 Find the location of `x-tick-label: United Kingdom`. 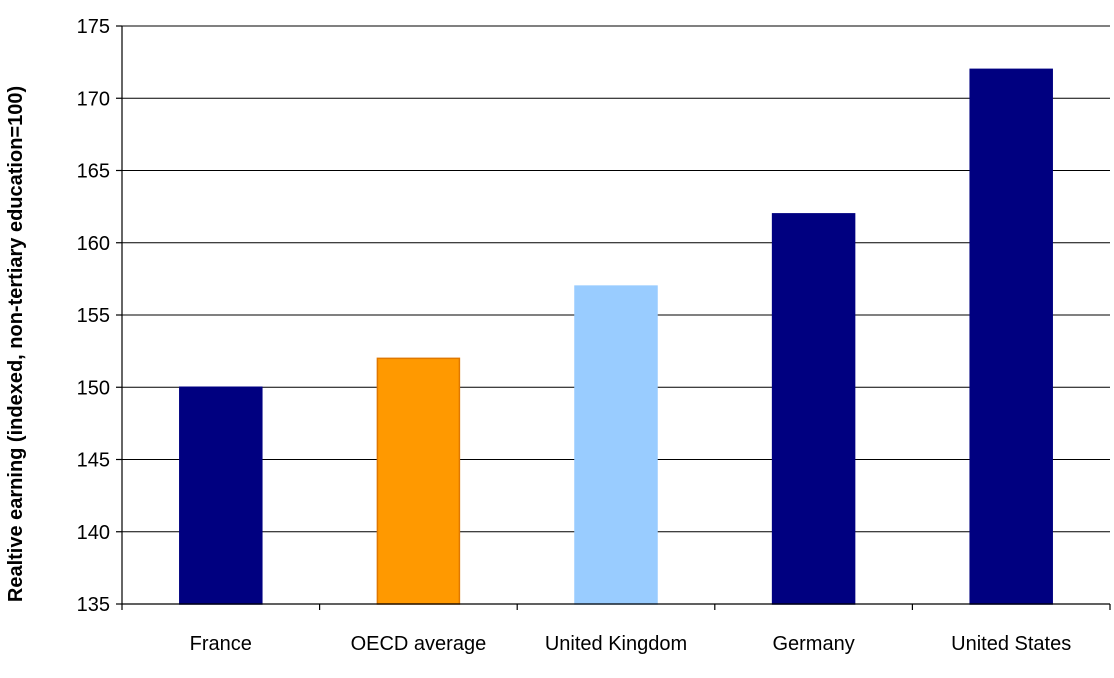

x-tick-label: United Kingdom is located at coordinates (616, 644).